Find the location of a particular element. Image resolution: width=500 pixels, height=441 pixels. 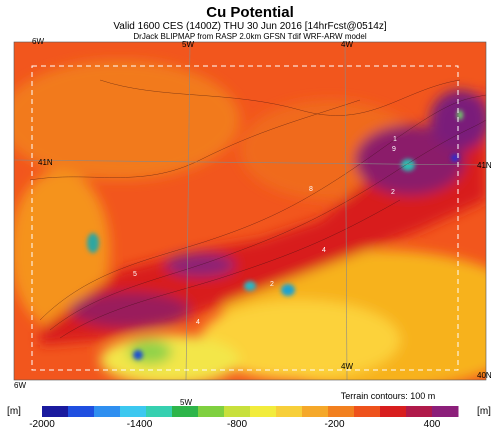

colorbar-tick-label: -800 is located at coordinates (237, 424).